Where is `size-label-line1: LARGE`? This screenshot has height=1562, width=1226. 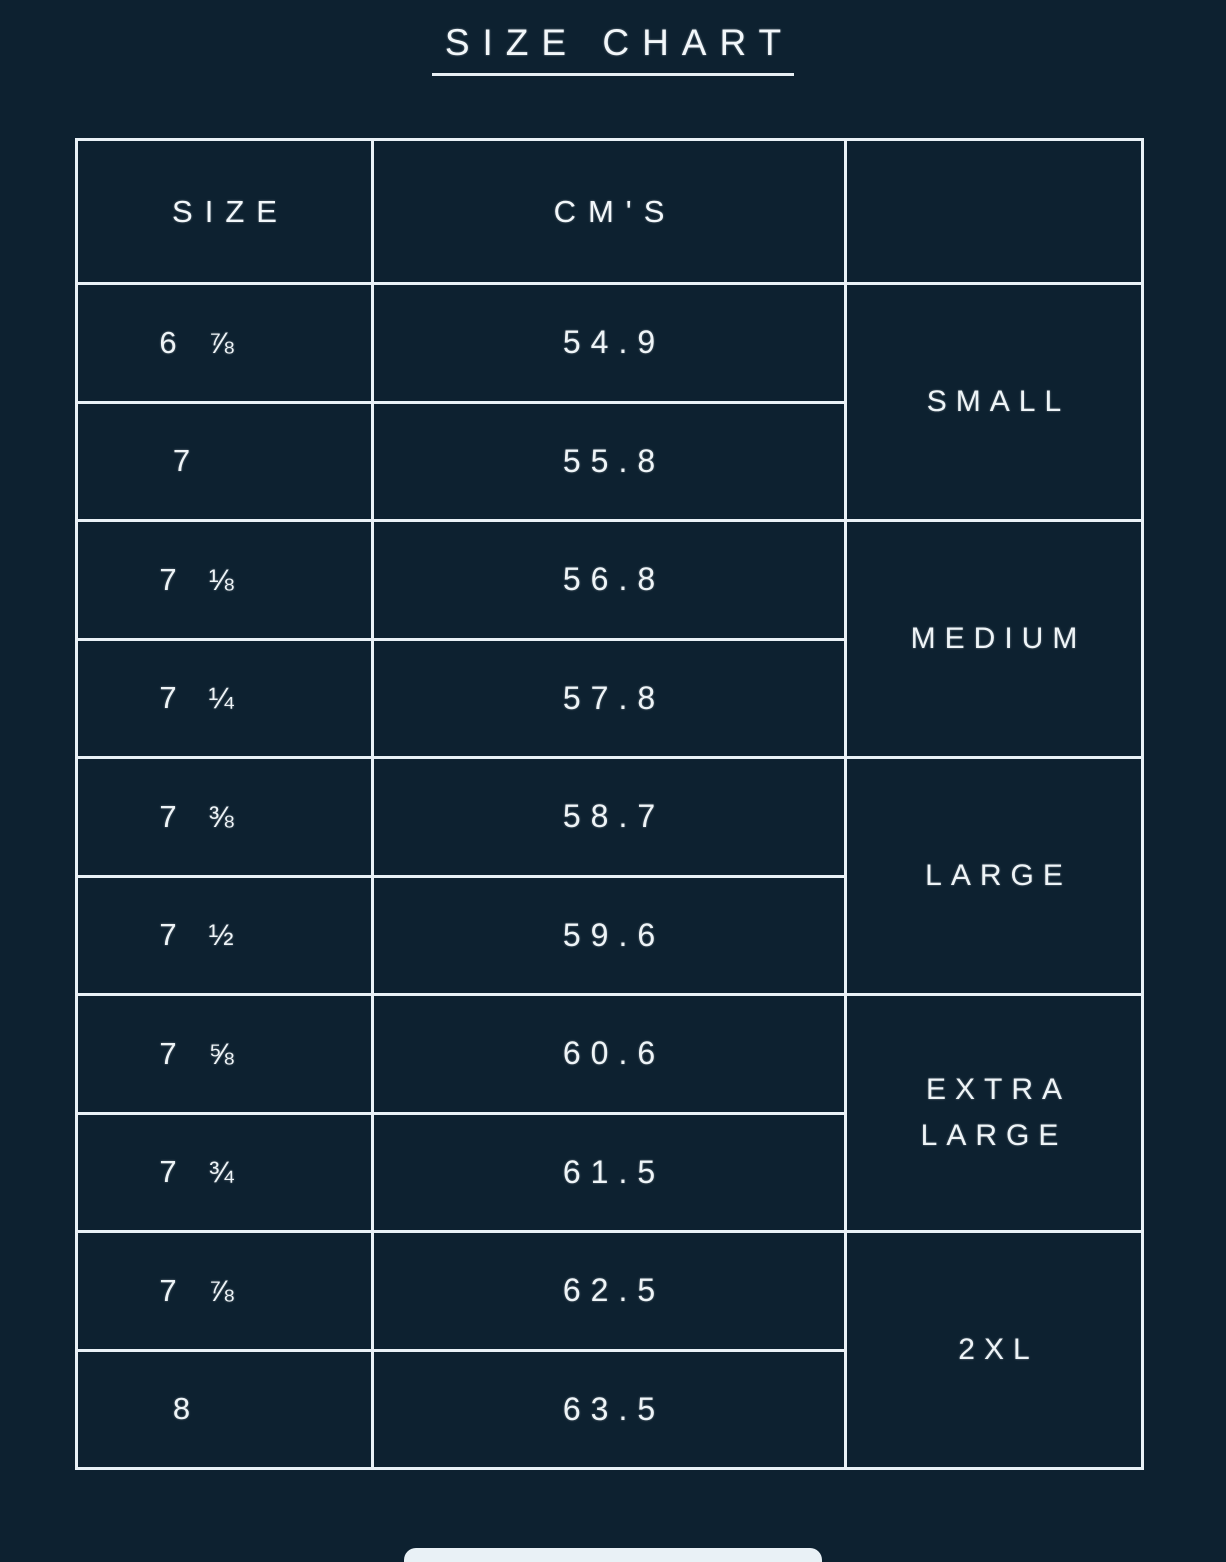
size-label-line1: LARGE is located at coordinates (998, 875).